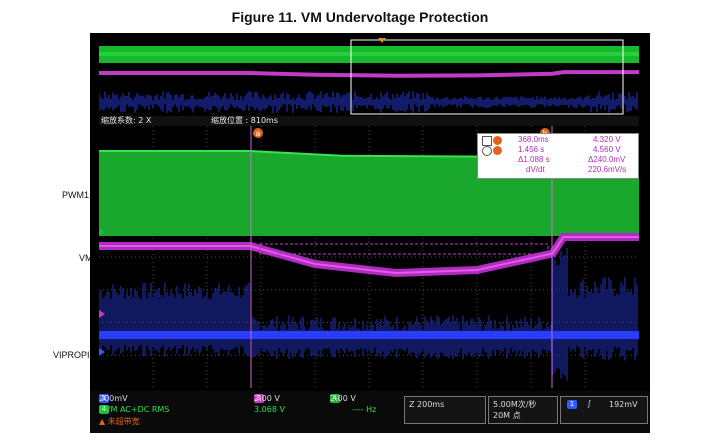 The height and width of the screenshot is (442, 720). I want to click on zoom-position: 缩放位置 : 810ms, so click(245, 120).